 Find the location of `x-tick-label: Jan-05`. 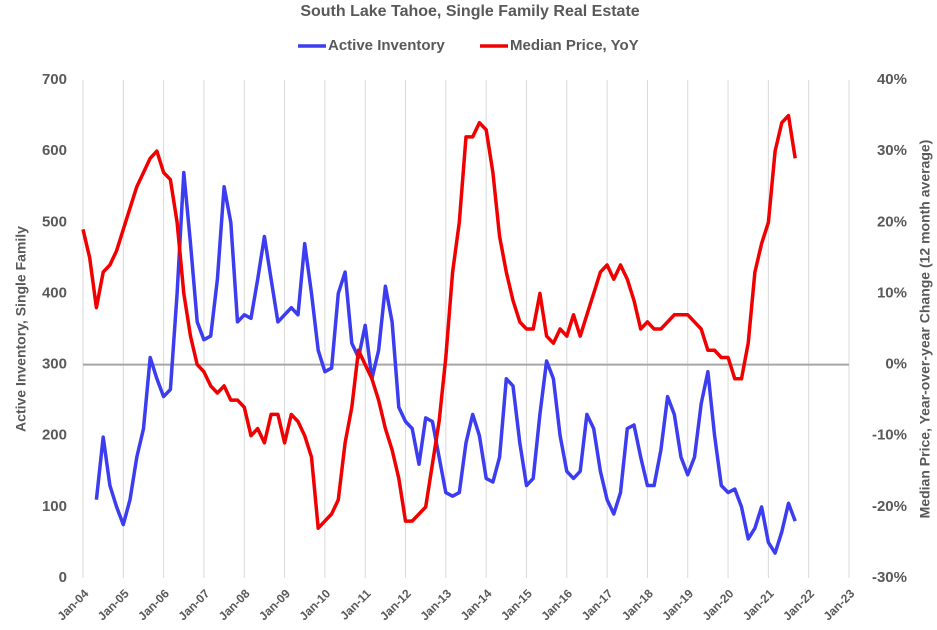

x-tick-label: Jan-05 is located at coordinates (113, 604).